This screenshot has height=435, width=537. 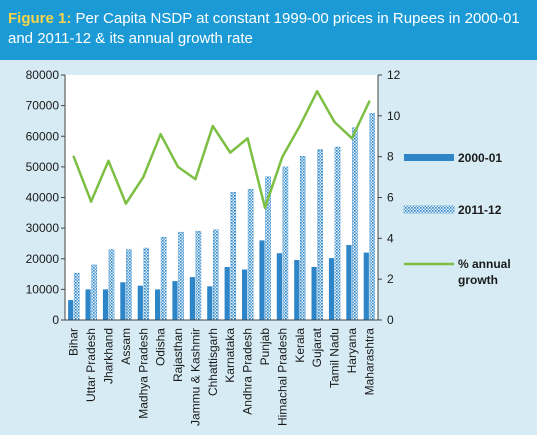 I want to click on bar-2011-12-tamil-nadu, so click(x=337, y=233).